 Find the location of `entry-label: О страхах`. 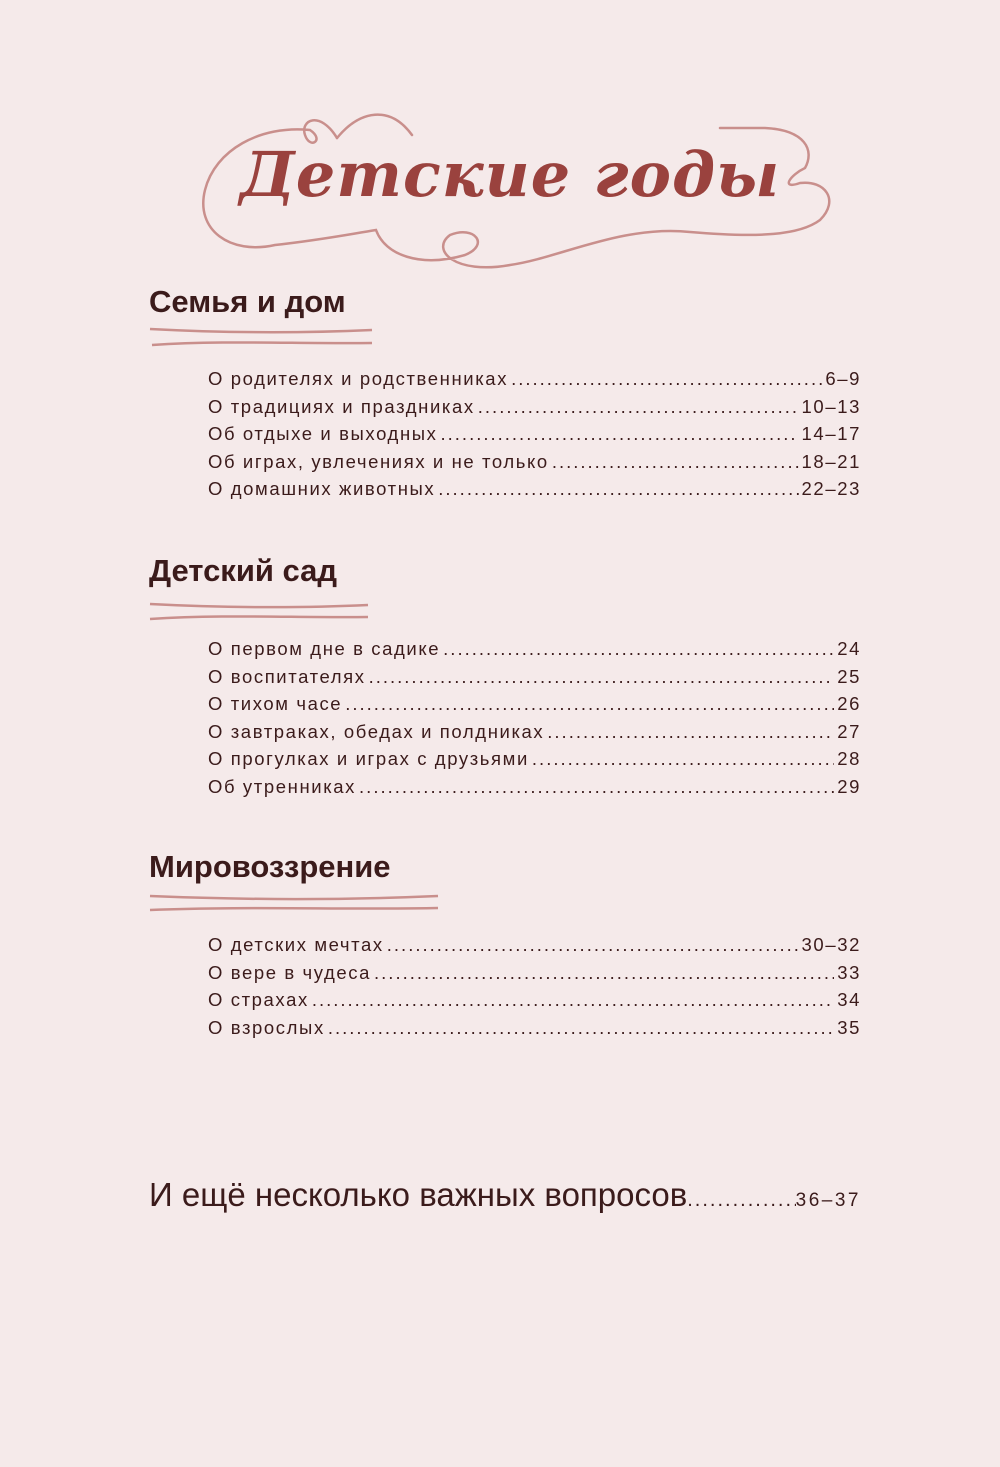

entry-label: О страхах is located at coordinates (258, 999).